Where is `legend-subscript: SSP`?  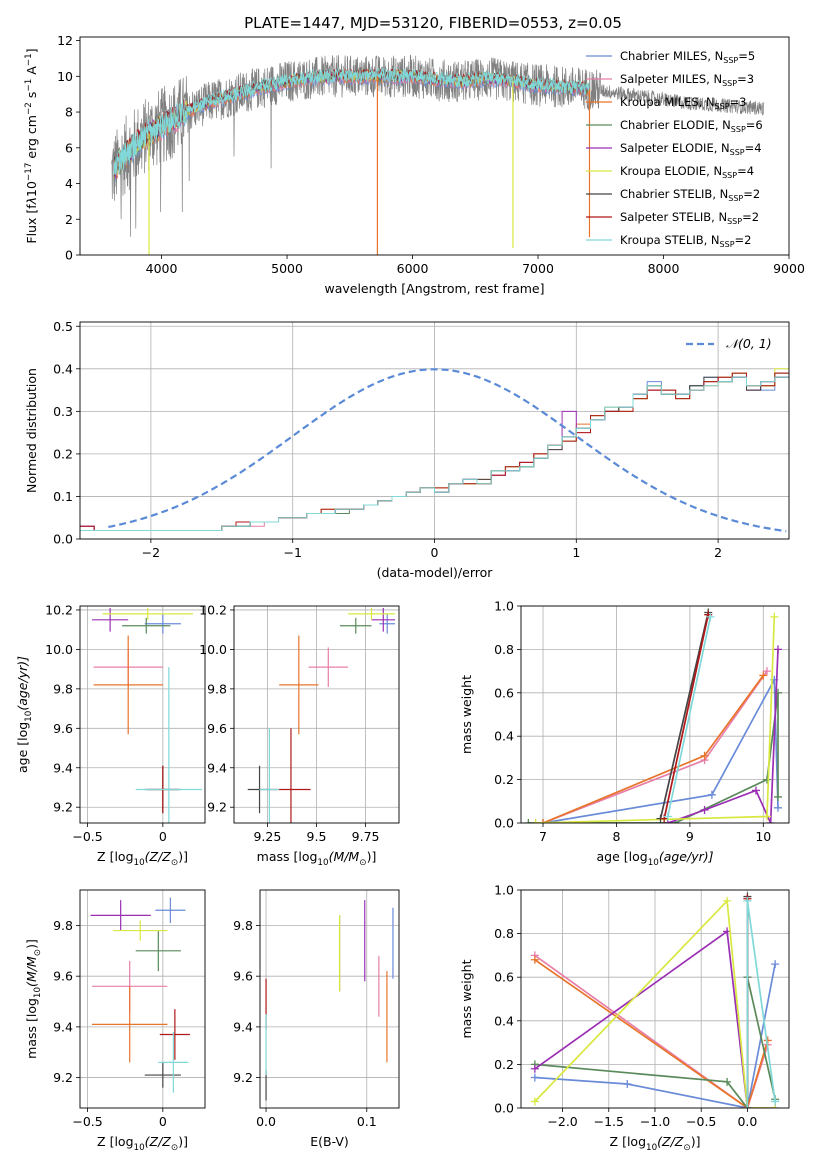
legend-subscript: SSP is located at coordinates (722, 106).